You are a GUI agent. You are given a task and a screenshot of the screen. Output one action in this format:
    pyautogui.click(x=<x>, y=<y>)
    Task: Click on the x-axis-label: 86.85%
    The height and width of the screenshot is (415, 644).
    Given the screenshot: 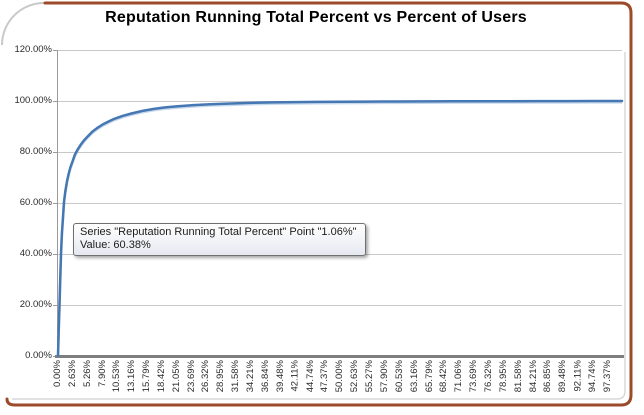 What is the action you would take?
    pyautogui.click(x=548, y=376)
    